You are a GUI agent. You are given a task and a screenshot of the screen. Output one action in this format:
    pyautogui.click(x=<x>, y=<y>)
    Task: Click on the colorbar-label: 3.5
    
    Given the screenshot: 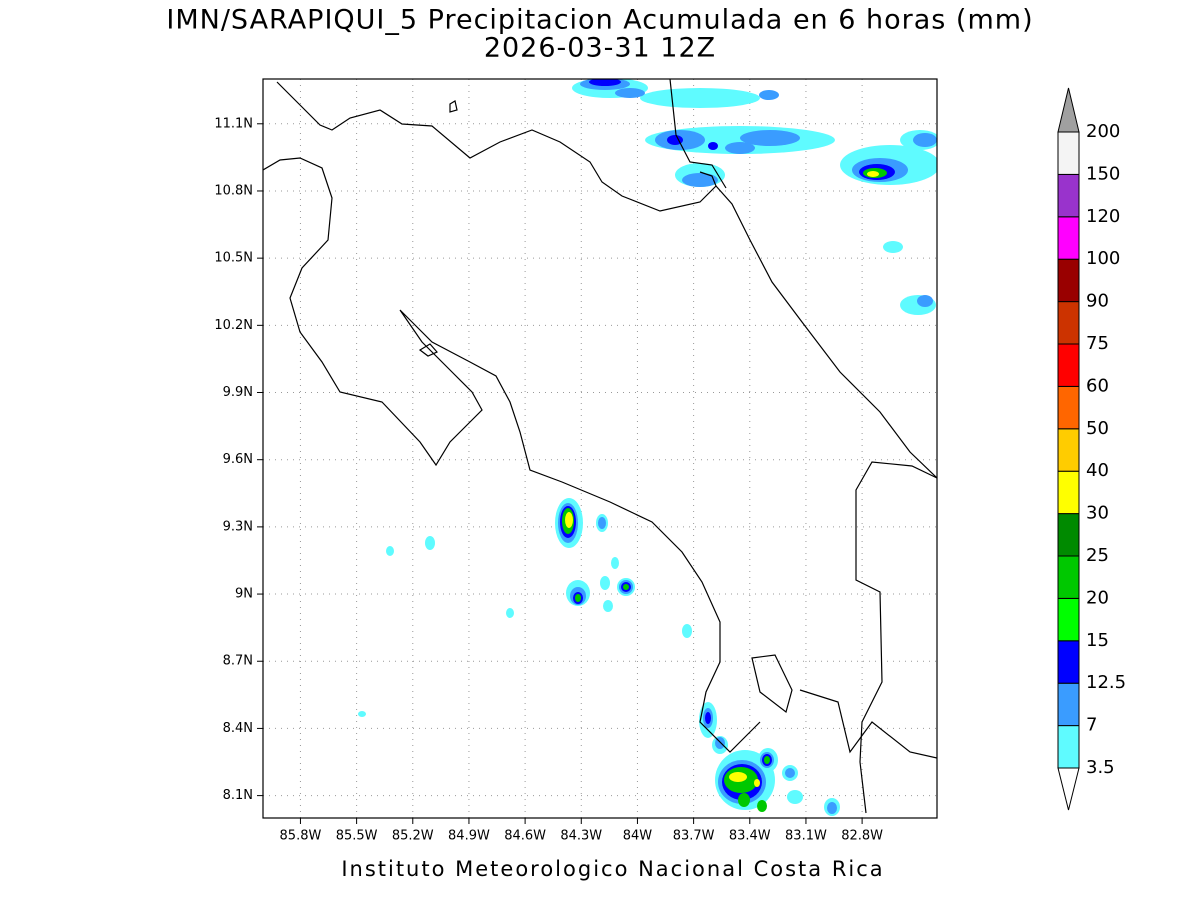 What is the action you would take?
    pyautogui.click(x=1100, y=767)
    